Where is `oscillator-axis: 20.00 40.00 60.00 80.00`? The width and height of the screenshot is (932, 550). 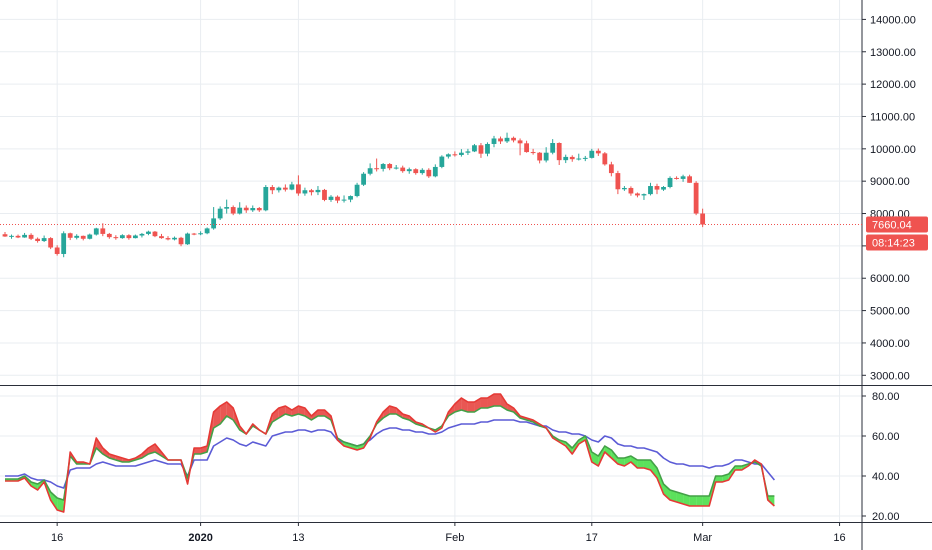 oscillator-axis: 20.00 40.00 60.00 80.00 is located at coordinates (881, 457).